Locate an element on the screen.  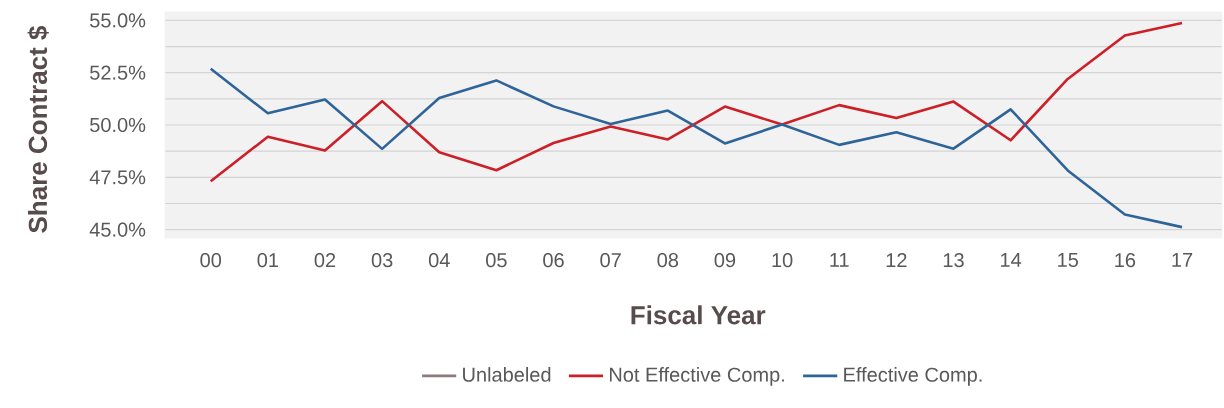
x-tick-label: 14 is located at coordinates (1011, 260).